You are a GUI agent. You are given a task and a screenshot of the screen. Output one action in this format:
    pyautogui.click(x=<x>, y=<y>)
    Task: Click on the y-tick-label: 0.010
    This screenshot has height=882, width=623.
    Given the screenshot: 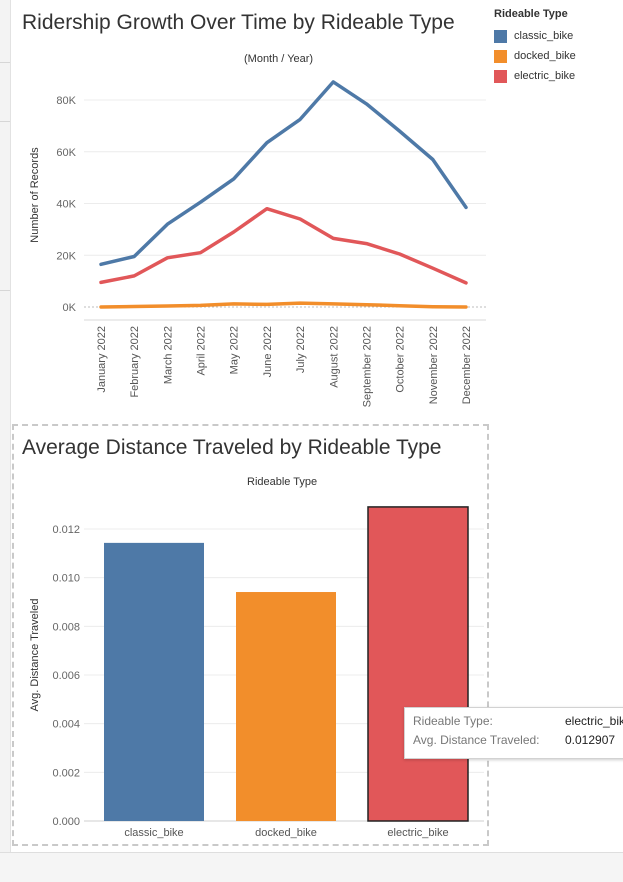 What is the action you would take?
    pyautogui.click(x=66, y=579)
    